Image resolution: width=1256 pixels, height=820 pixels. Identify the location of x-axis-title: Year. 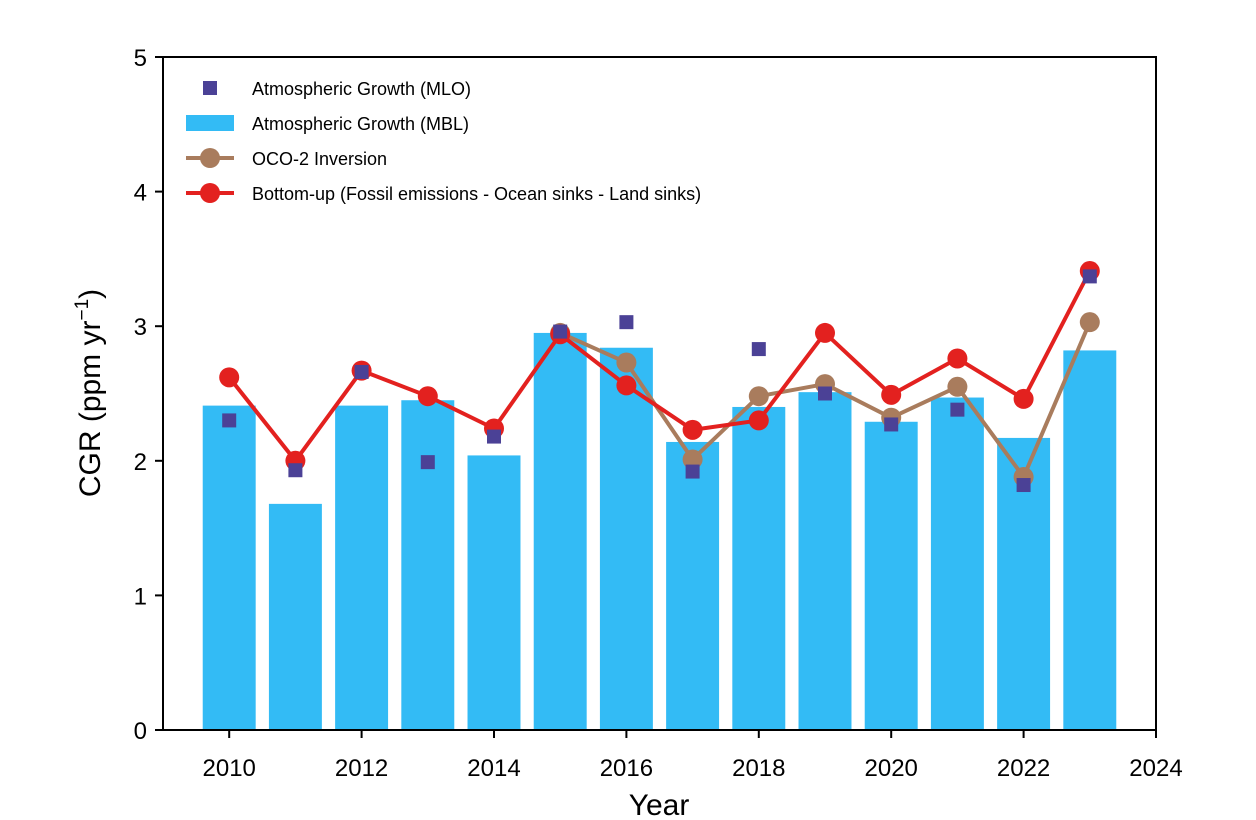
(659, 804).